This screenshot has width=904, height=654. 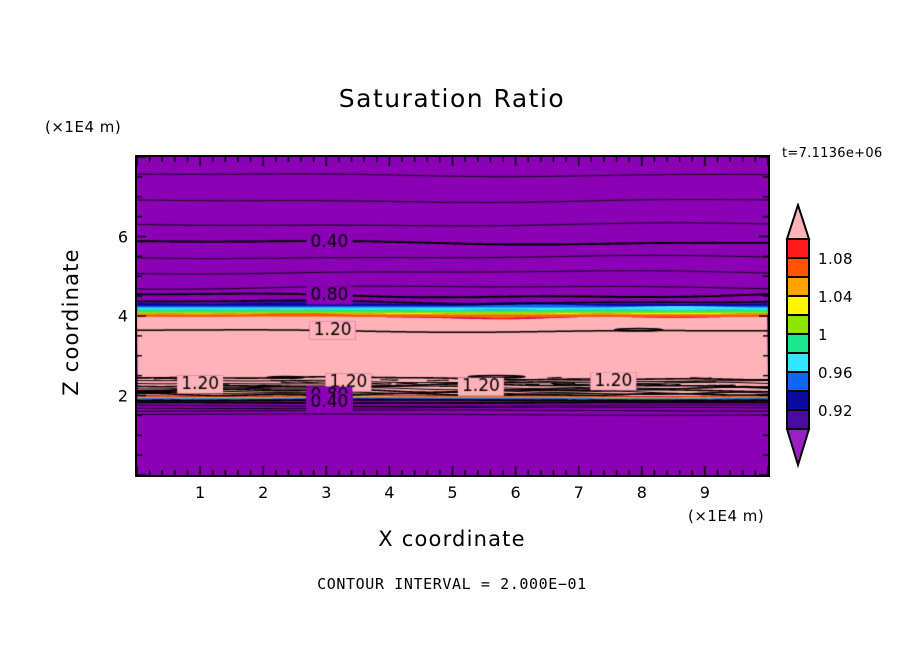 What do you see at coordinates (515, 492) in the screenshot?
I see `x-tick-label: 6` at bounding box center [515, 492].